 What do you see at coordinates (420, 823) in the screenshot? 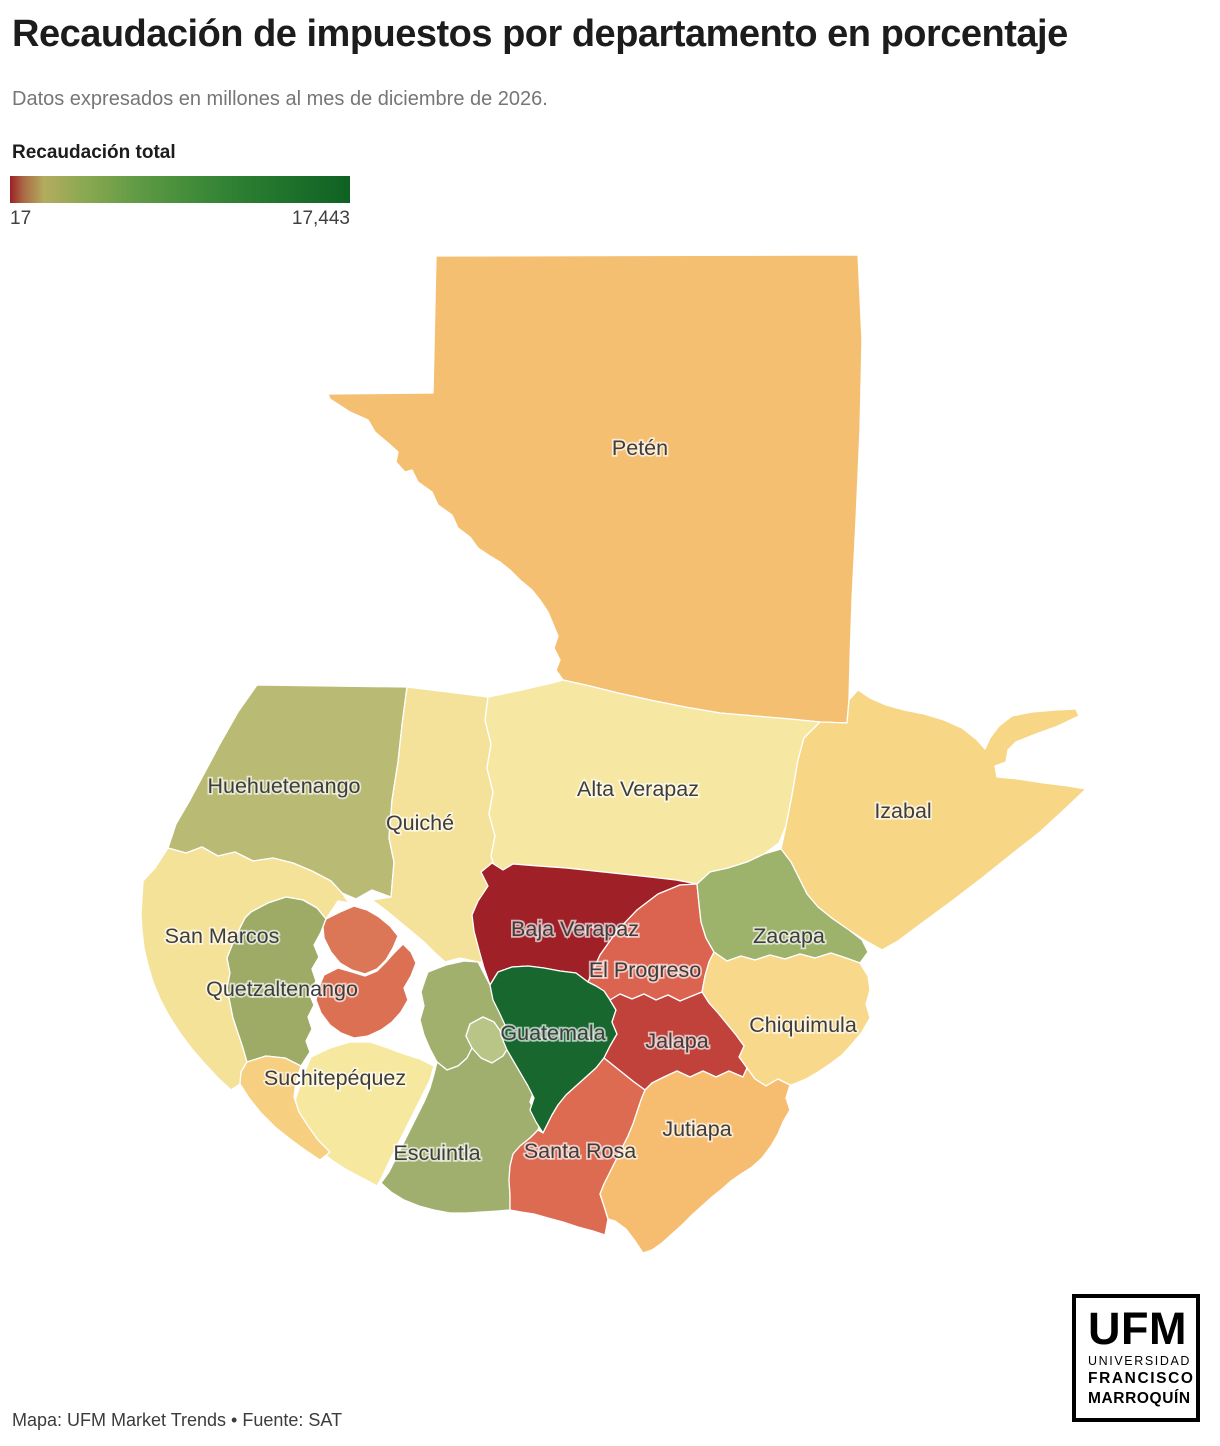
I see `label-quiche: Quiché` at bounding box center [420, 823].